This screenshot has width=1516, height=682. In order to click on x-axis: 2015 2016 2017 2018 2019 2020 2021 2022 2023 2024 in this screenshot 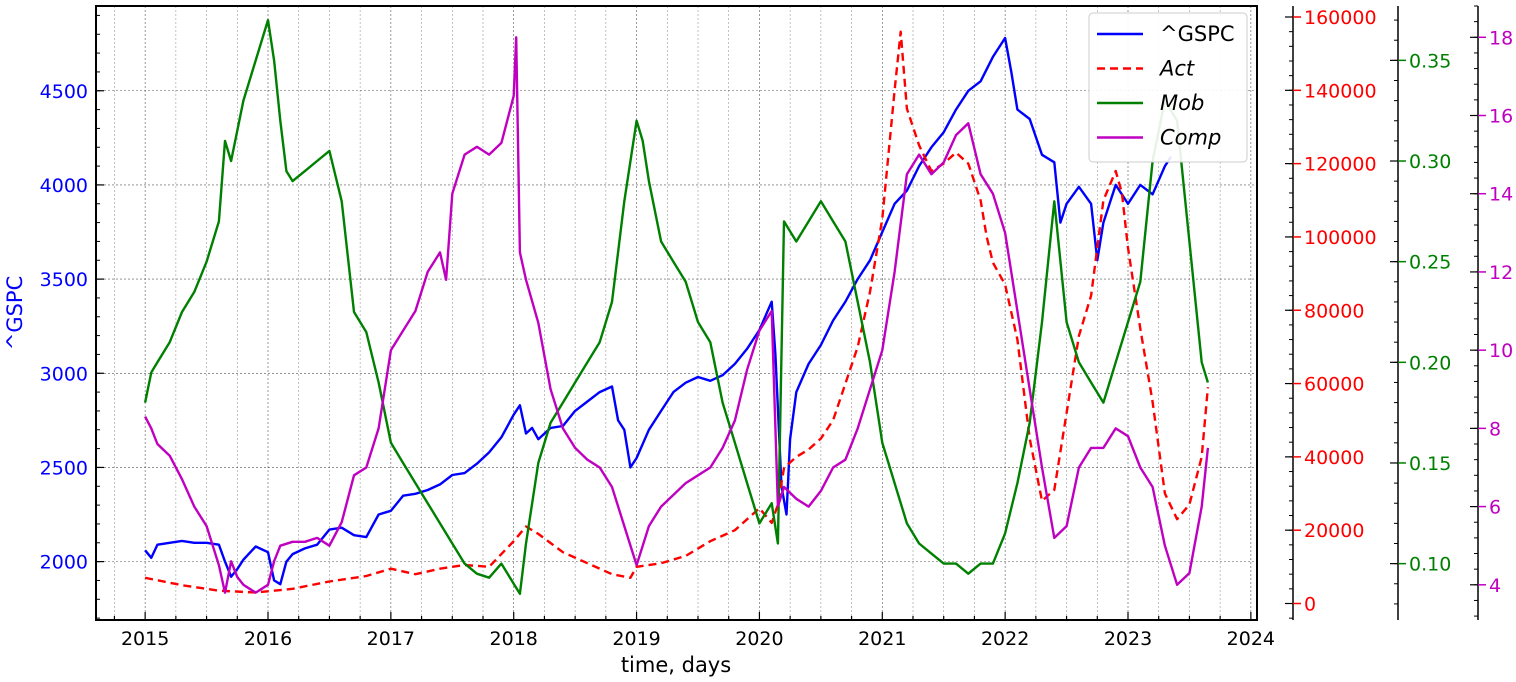, I will do `click(694, 631)`.